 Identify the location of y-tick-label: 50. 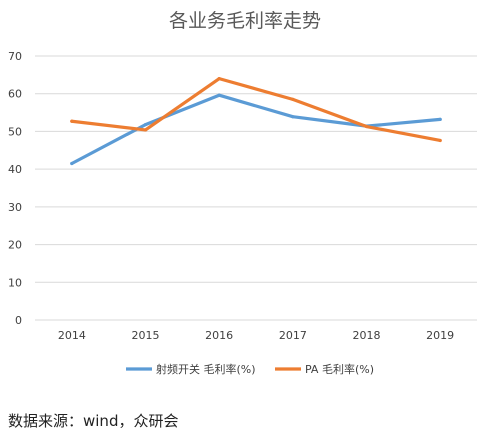
(15, 131).